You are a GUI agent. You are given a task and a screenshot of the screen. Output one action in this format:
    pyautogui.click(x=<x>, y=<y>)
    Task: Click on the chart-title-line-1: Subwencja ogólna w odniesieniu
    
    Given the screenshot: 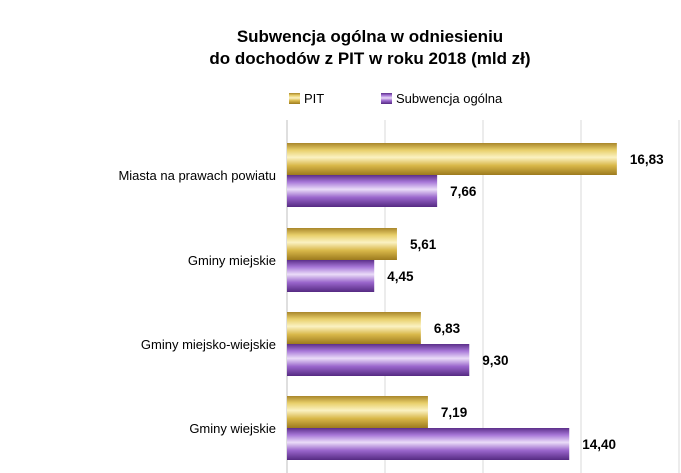 What is the action you would take?
    pyautogui.click(x=370, y=36)
    